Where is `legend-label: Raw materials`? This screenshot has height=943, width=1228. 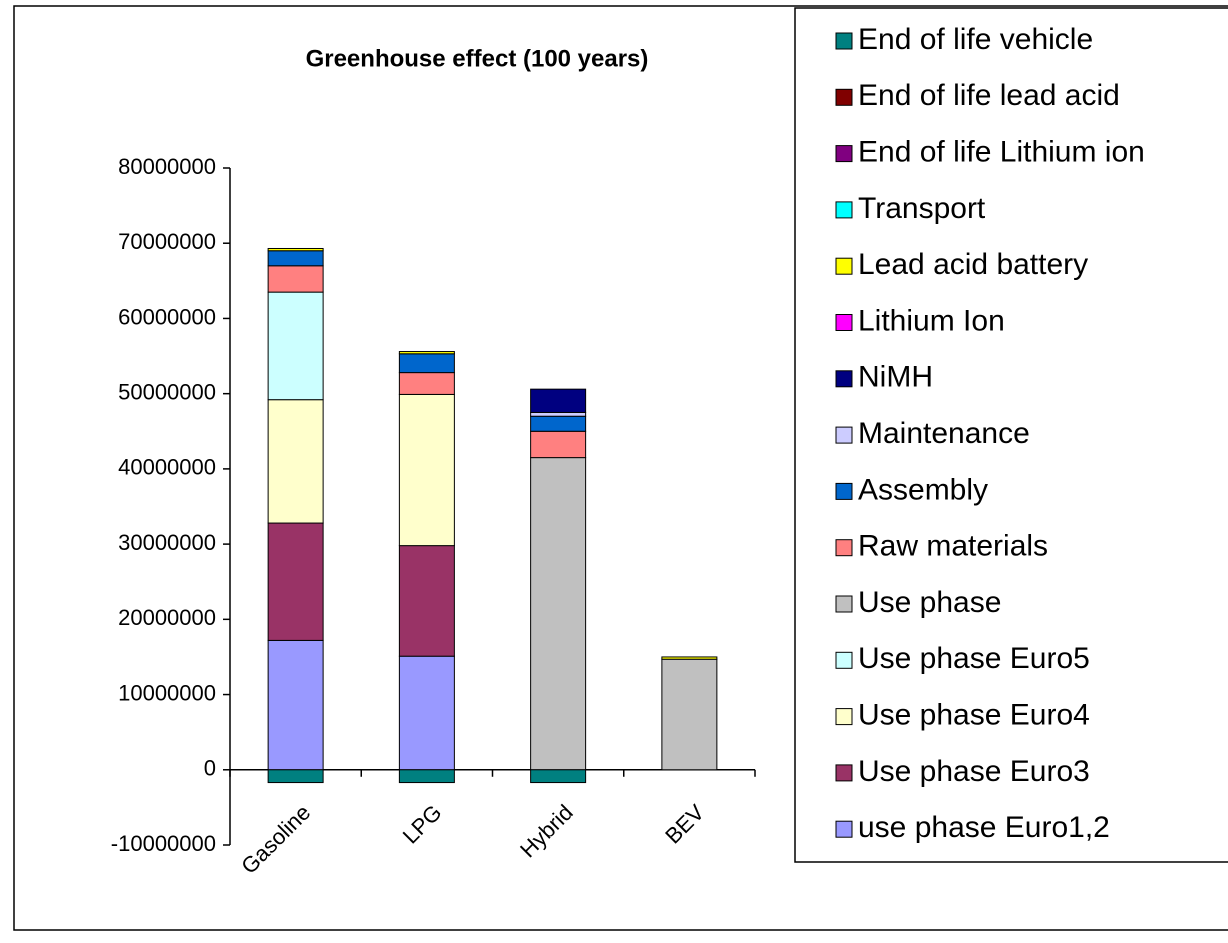
legend-label: Raw materials is located at coordinates (953, 546).